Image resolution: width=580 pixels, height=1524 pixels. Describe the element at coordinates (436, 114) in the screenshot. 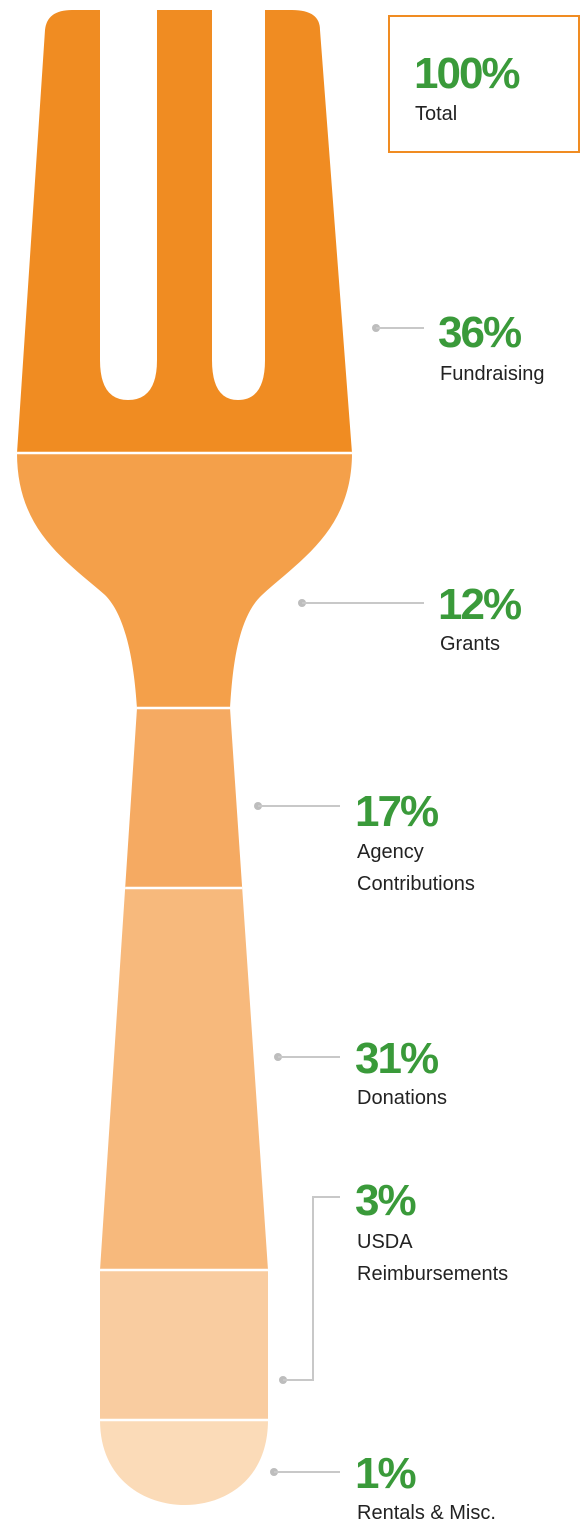

I see `total-label: Total` at that location.